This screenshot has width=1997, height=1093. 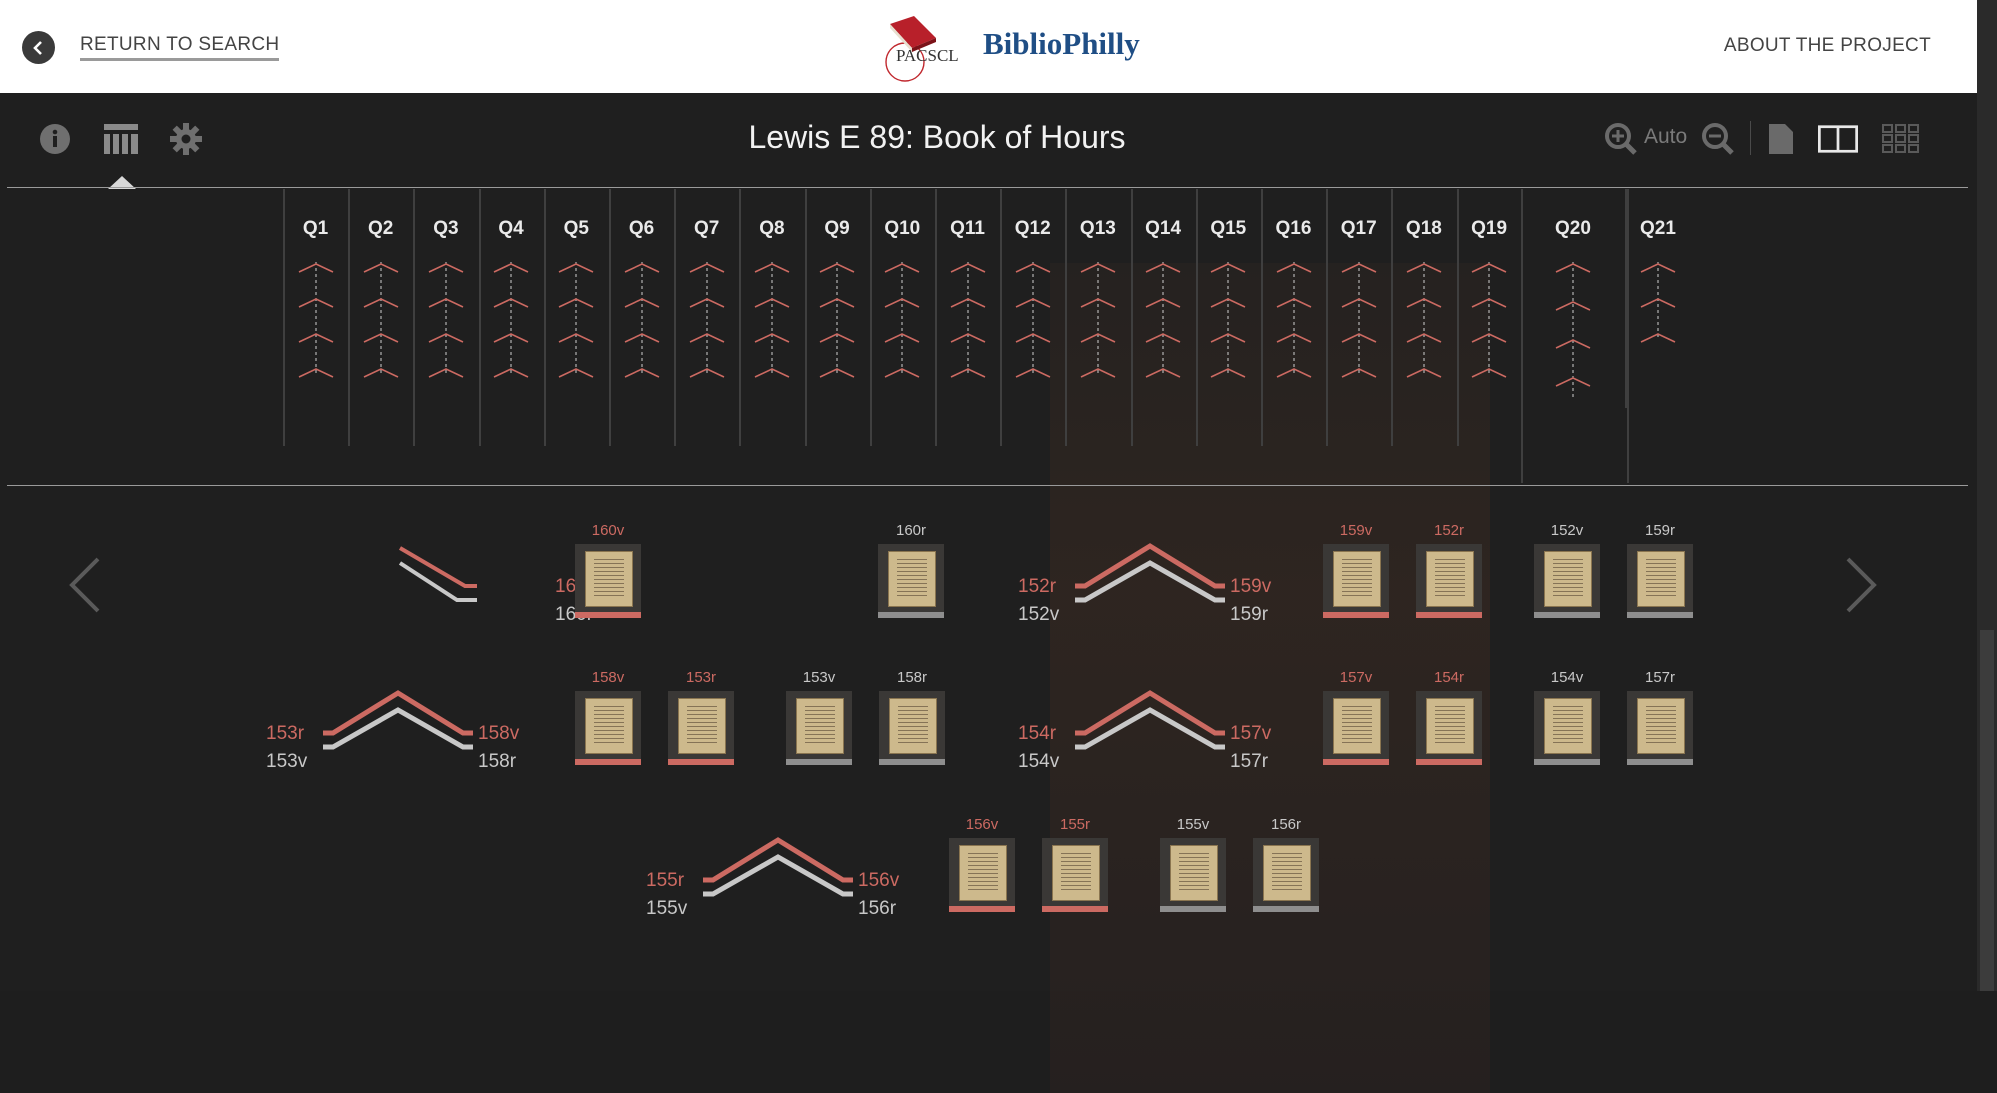 I want to click on page-scrollbar, so click(x=1987, y=495).